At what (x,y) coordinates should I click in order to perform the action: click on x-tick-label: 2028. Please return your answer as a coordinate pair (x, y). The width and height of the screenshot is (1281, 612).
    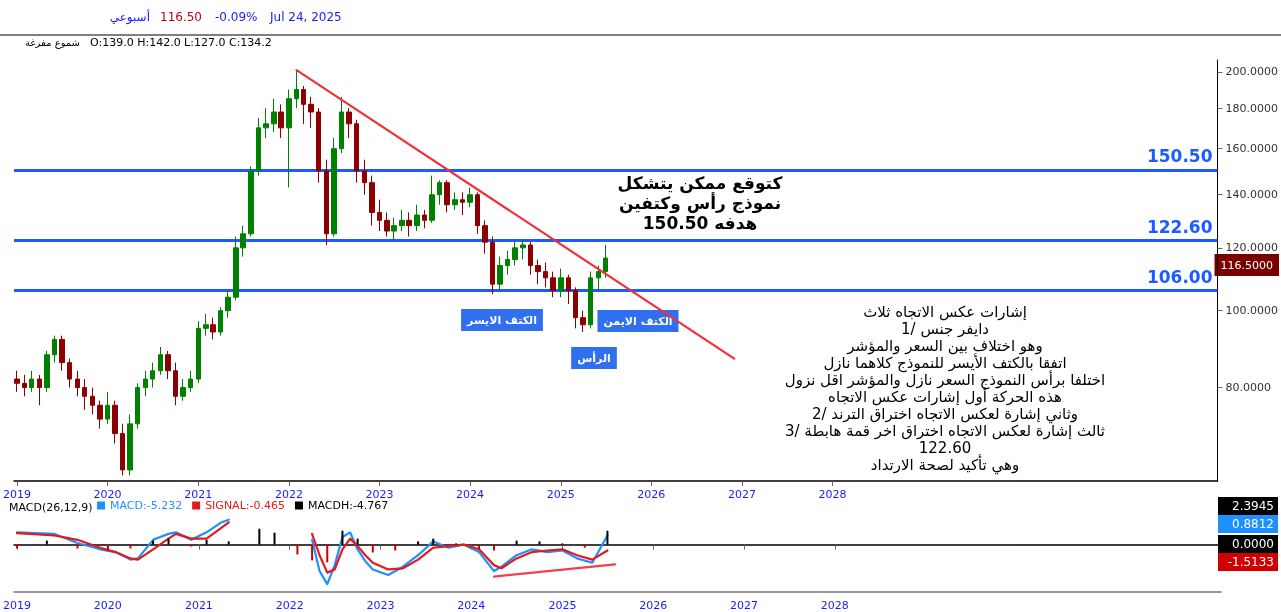
    Looking at the image, I should click on (832, 494).